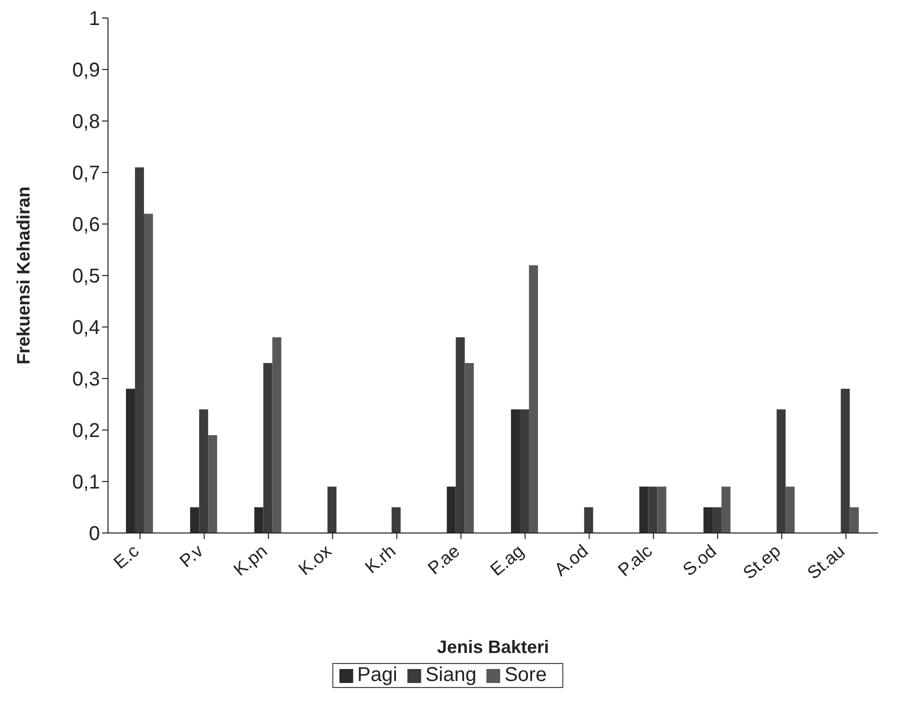 This screenshot has height=702, width=899. I want to click on x-tick-label: K.ox, so click(315, 560).